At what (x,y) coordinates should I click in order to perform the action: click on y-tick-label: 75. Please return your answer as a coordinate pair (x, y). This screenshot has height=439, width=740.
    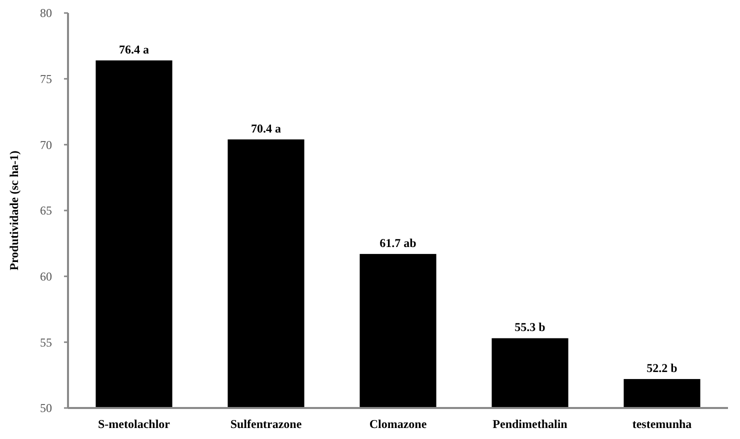
    Looking at the image, I should click on (46, 79).